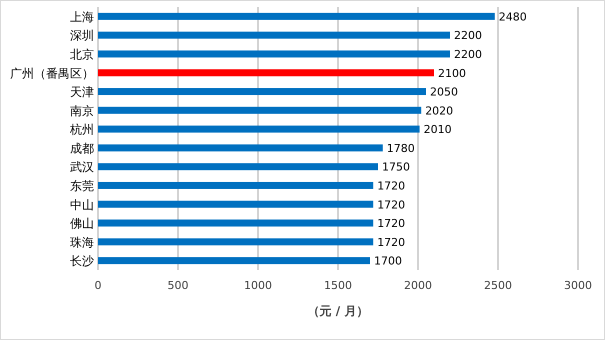 This screenshot has width=605, height=340. I want to click on y-tick-label: 成都, so click(82, 148).